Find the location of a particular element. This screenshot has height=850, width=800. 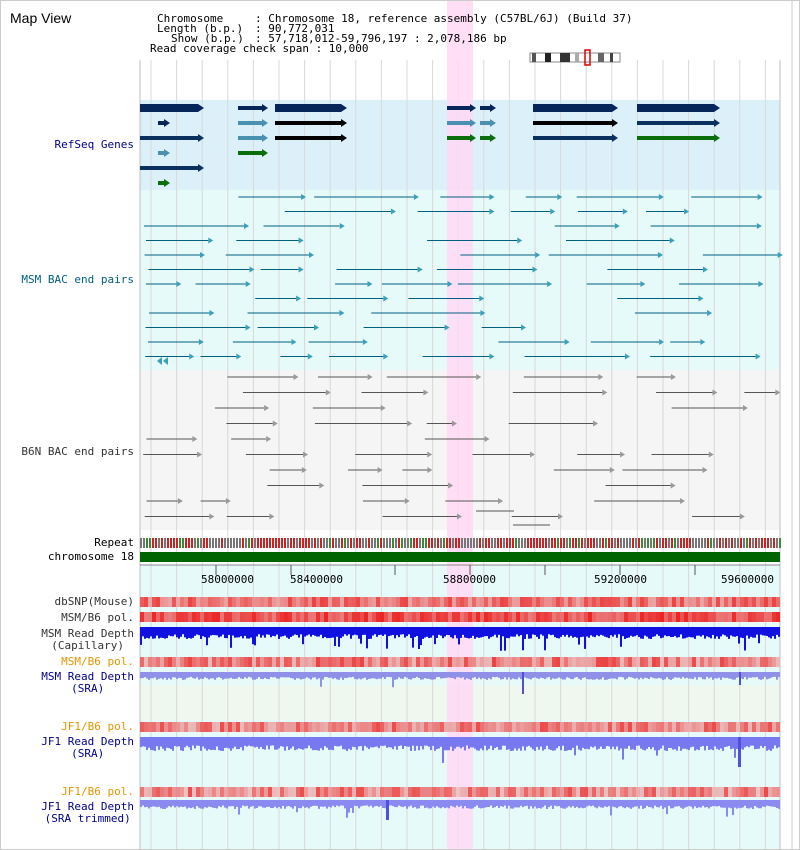

track-label-refseq-genes: RefSeq Genes is located at coordinates (94, 144).